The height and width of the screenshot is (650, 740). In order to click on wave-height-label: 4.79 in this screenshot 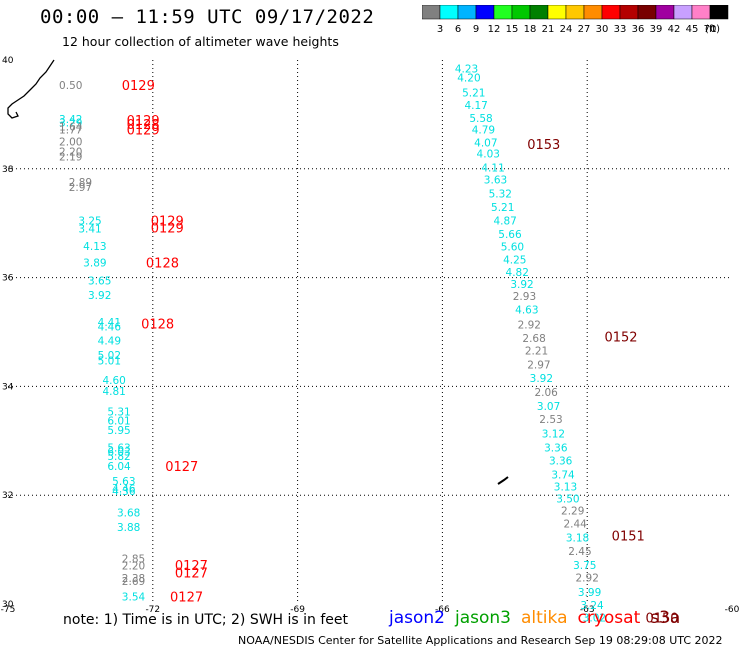, I will do `click(483, 131)`.